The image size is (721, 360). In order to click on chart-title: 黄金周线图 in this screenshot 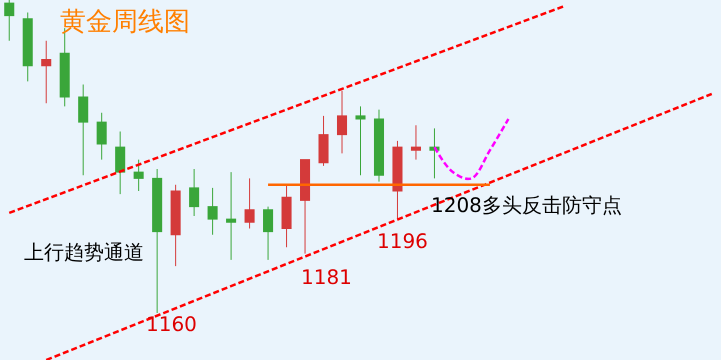, I will do `click(125, 22)`.